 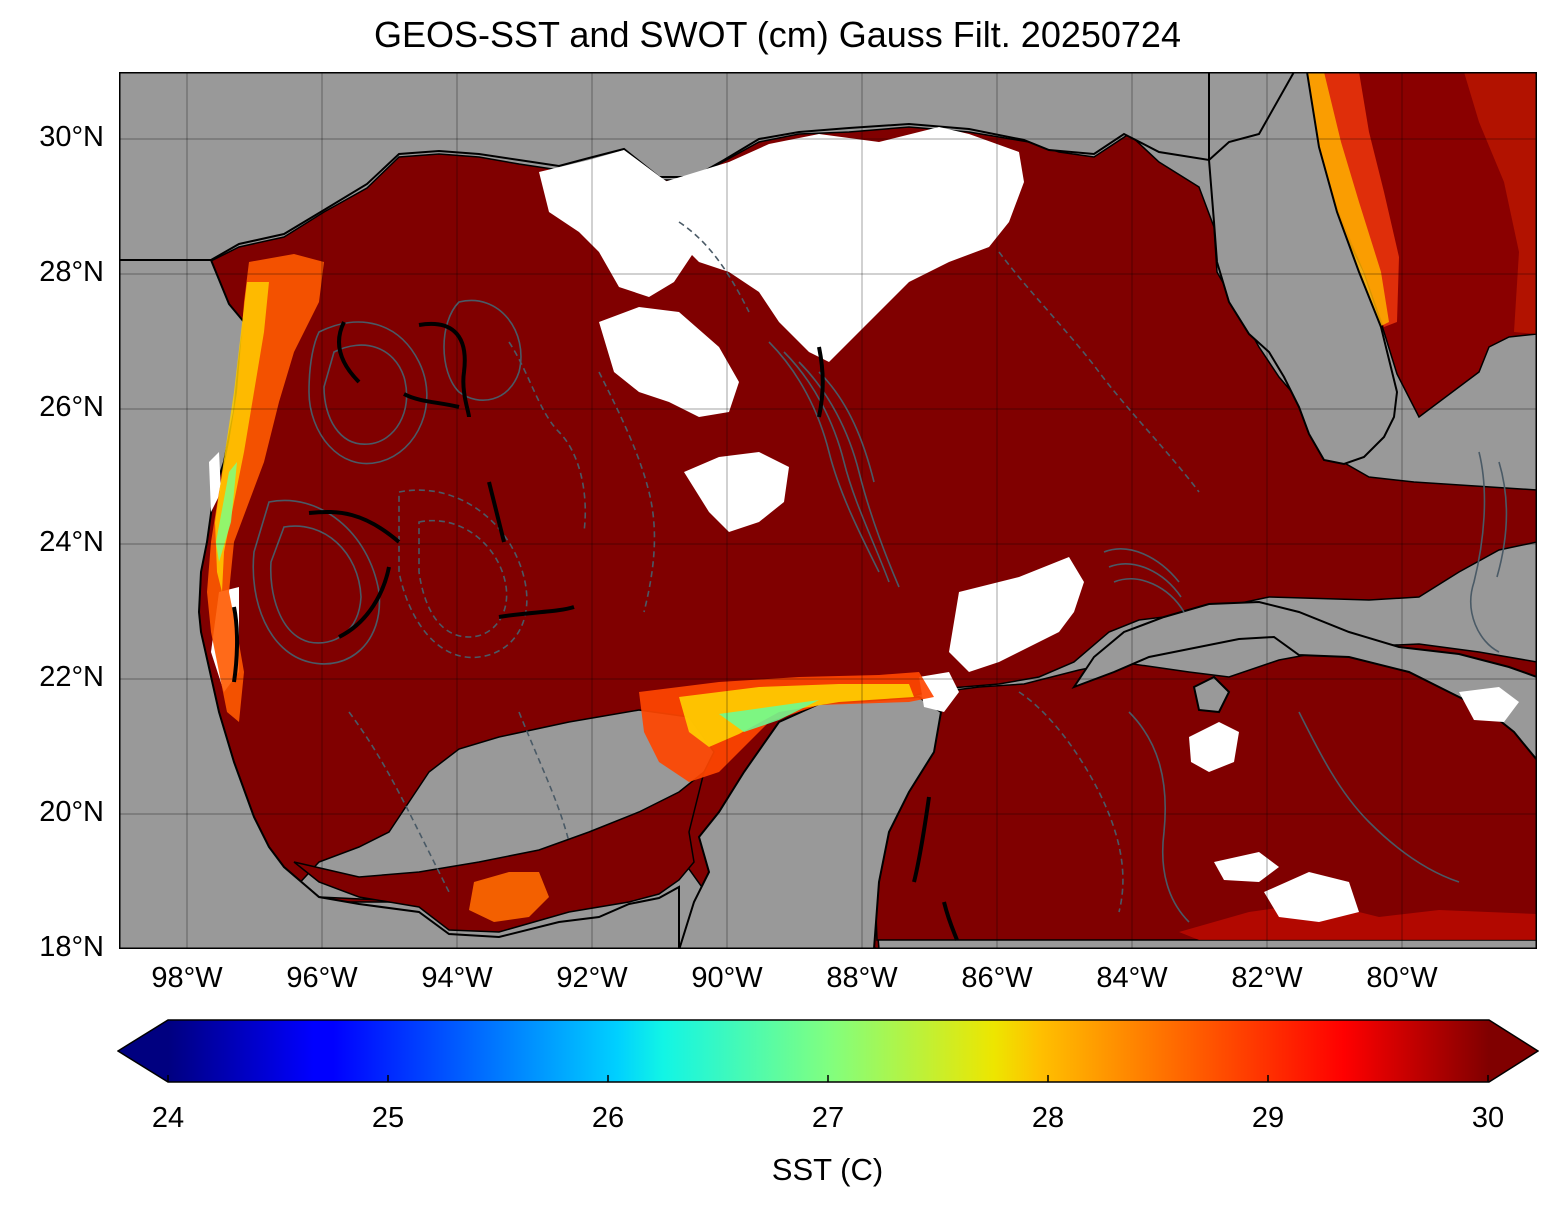 I want to click on lat-tick-label: 30°N, so click(x=71, y=137).